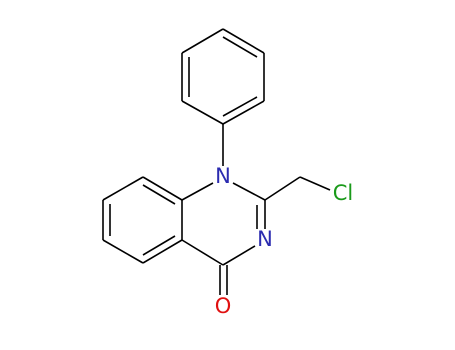  I want to click on atom-label: Cl, so click(343, 193).